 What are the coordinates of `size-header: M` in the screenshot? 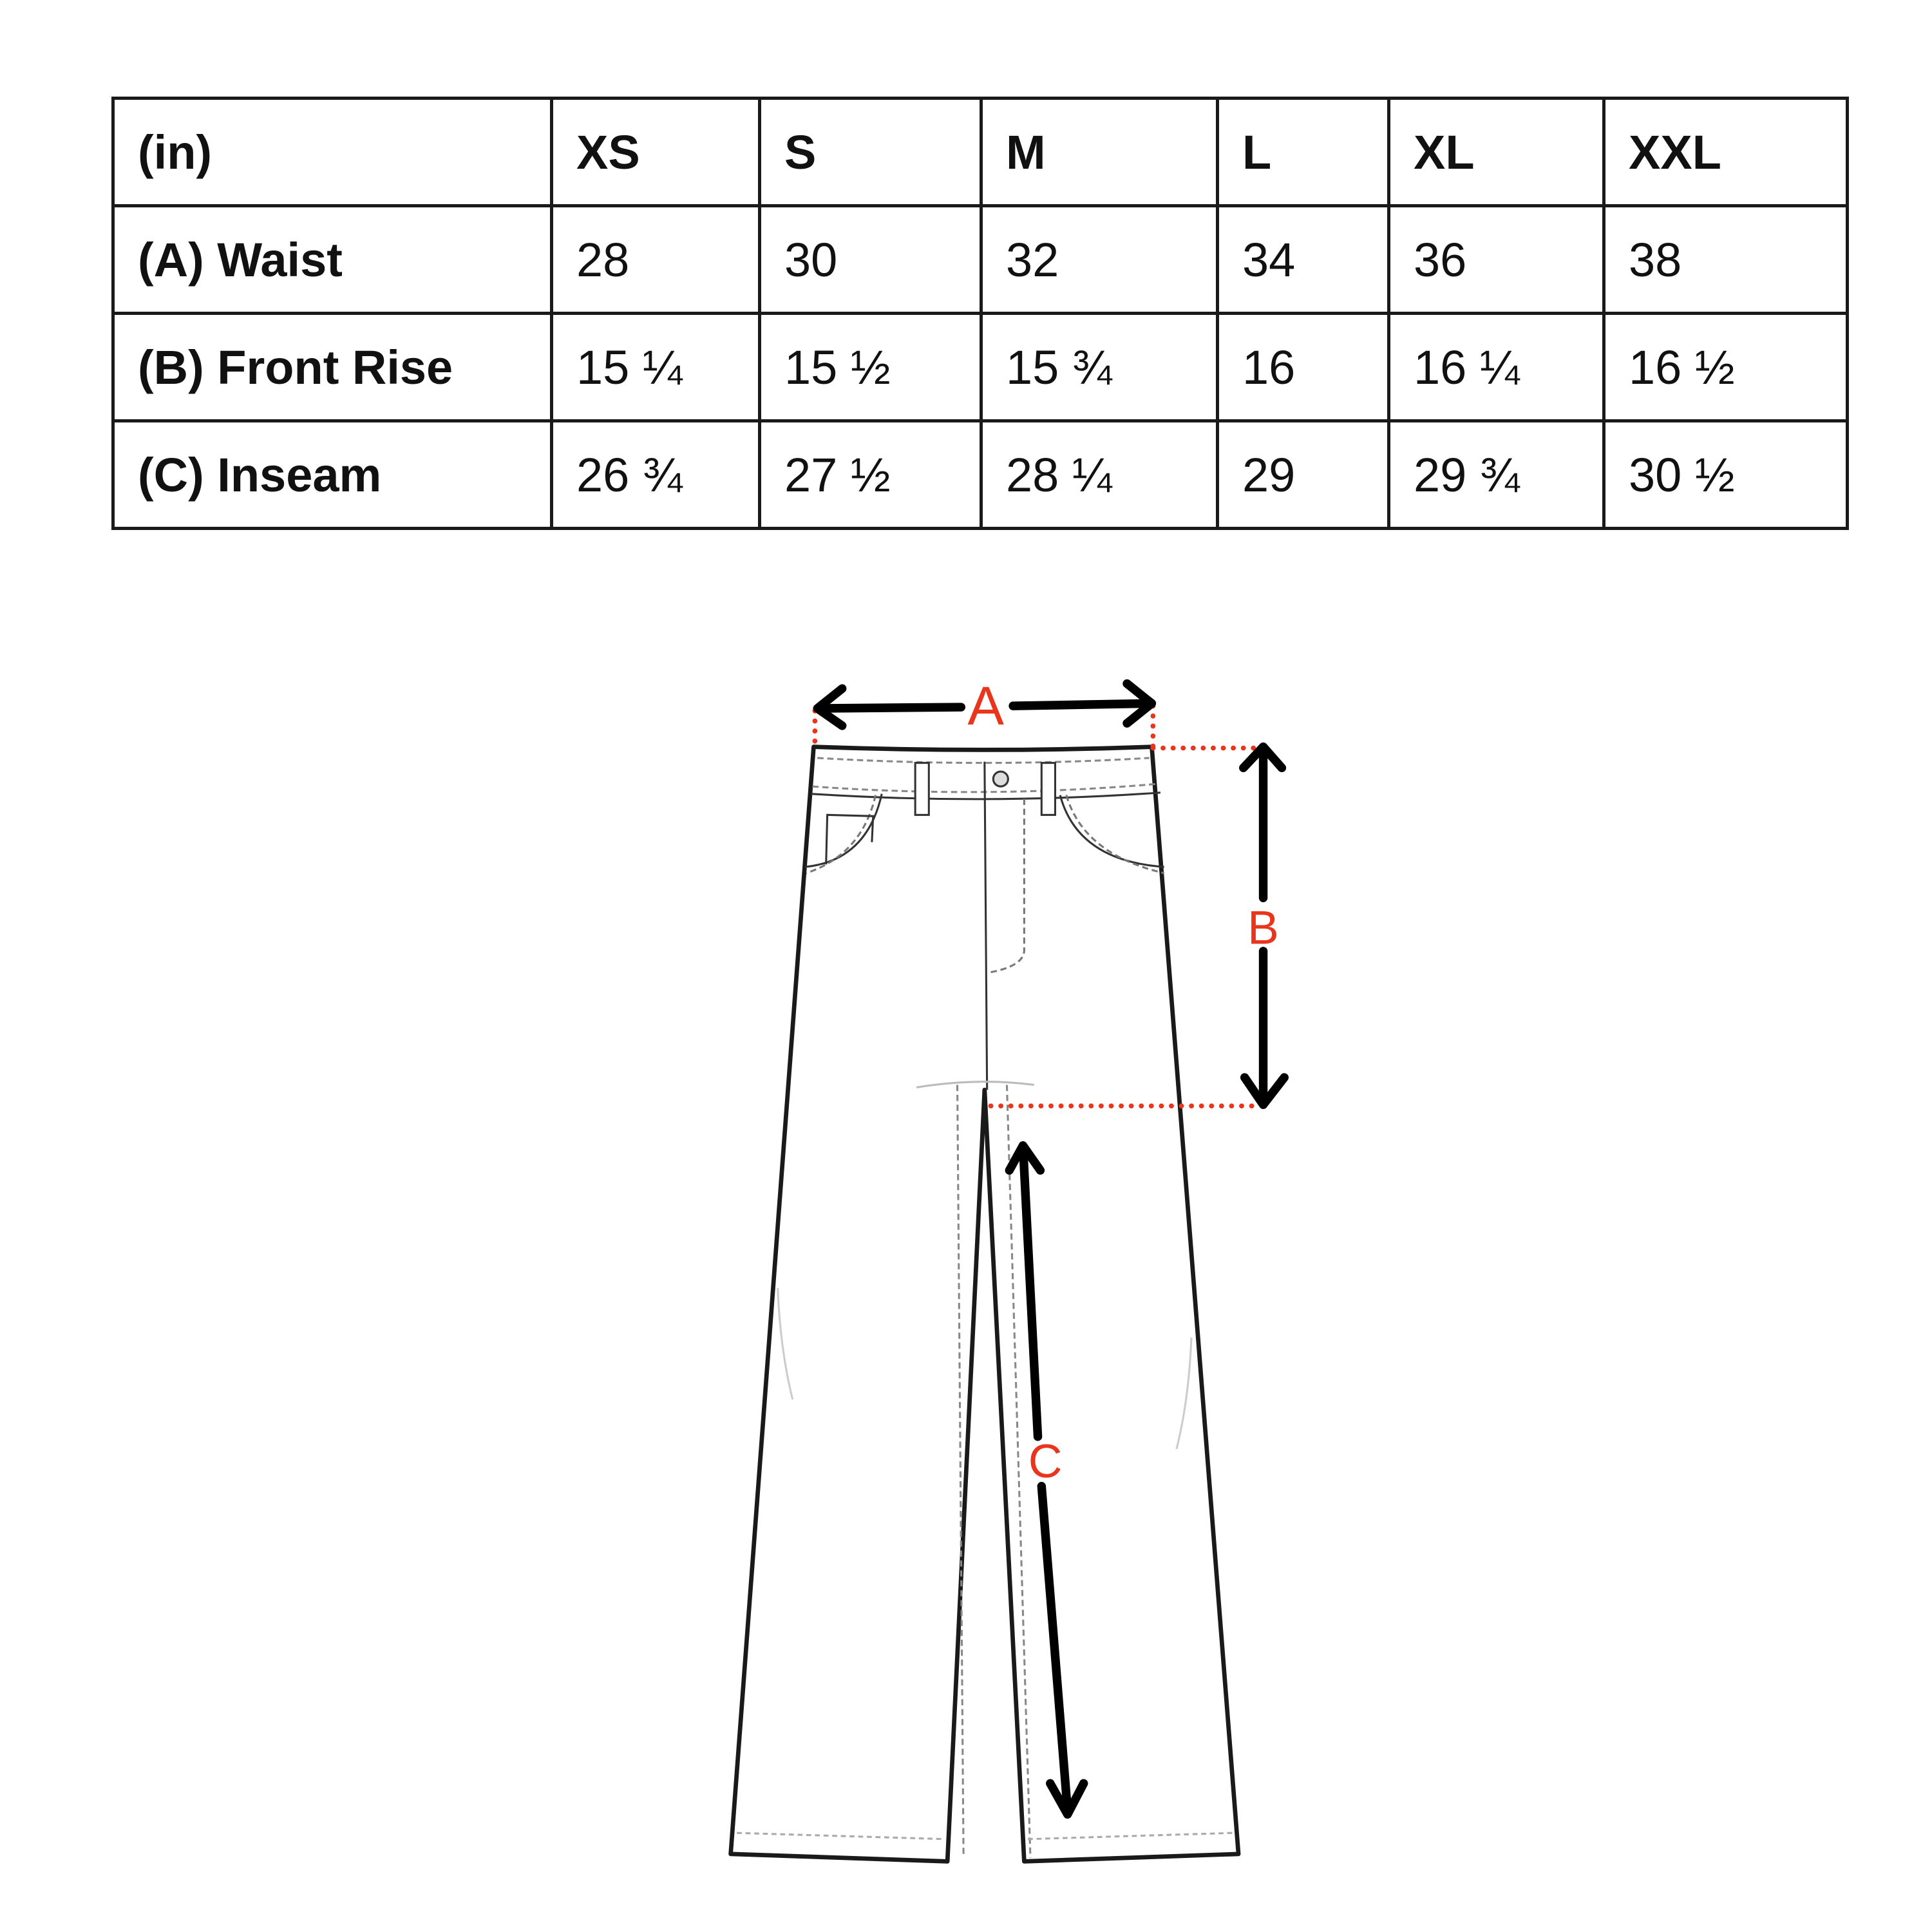 It's located at (1099, 152).